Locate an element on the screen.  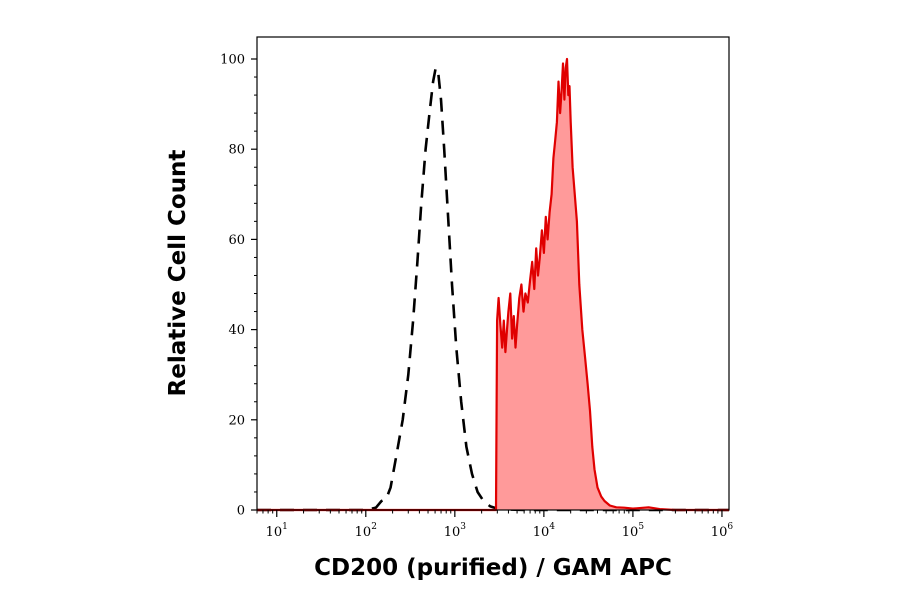
y-tick-label: 100 is located at coordinates (232, 60).